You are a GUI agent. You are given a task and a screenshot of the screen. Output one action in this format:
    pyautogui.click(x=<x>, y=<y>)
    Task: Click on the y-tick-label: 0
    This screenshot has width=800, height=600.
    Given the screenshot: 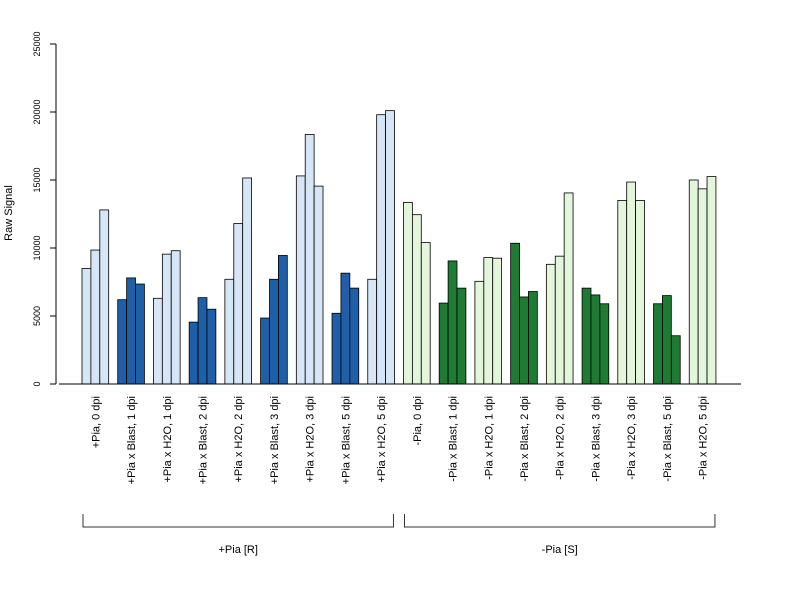 What is the action you would take?
    pyautogui.click(x=37, y=383)
    